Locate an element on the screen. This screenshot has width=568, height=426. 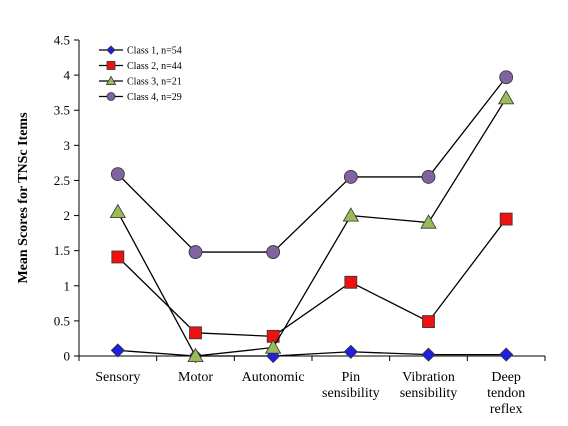
legend-label: Class 4, n=29 is located at coordinates (154, 97).